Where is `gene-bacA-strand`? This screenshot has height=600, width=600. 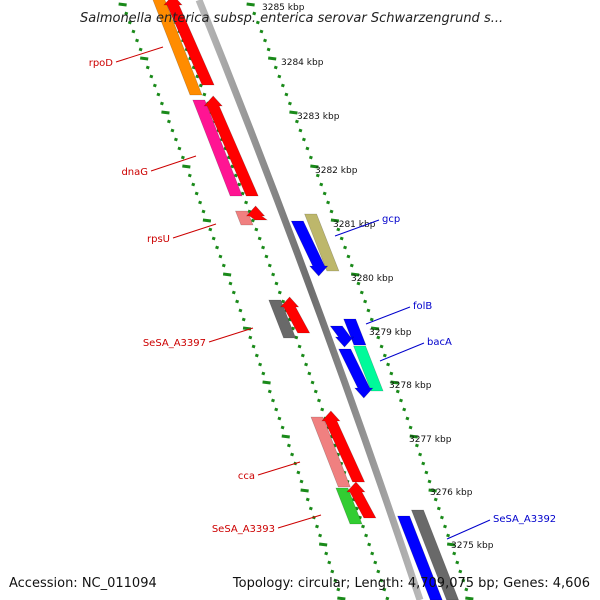 gene-bacA-strand is located at coordinates (356, 373).